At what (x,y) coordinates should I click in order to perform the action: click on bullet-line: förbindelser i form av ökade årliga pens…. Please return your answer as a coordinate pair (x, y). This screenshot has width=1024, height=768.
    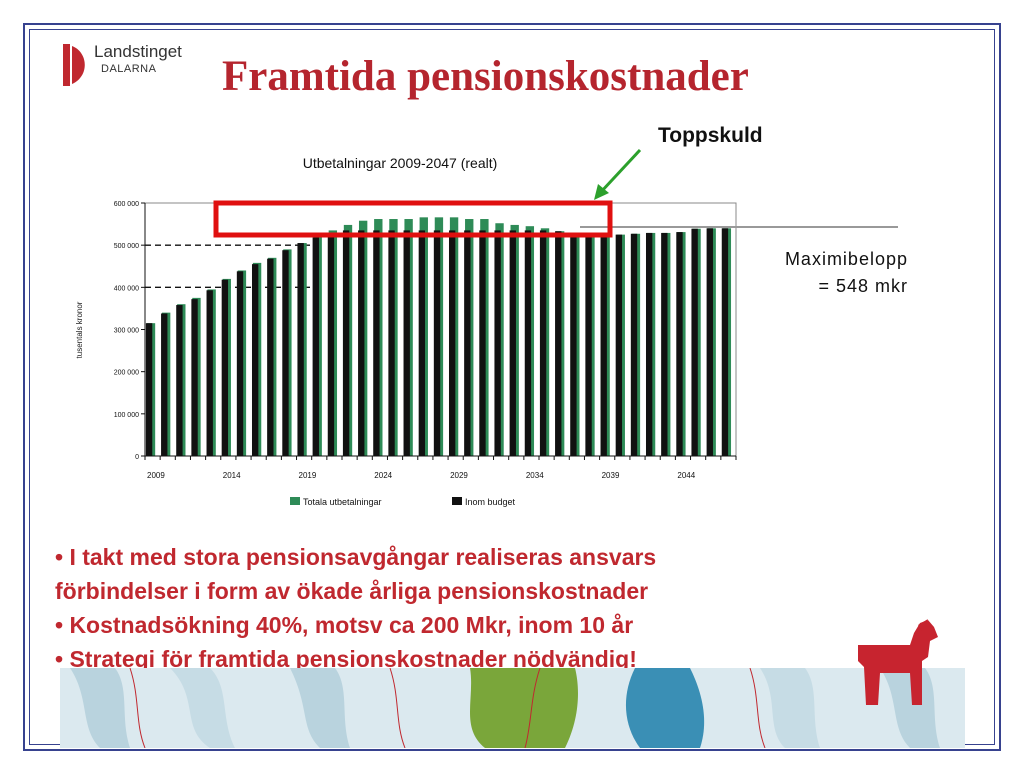
    Looking at the image, I should click on (352, 591).